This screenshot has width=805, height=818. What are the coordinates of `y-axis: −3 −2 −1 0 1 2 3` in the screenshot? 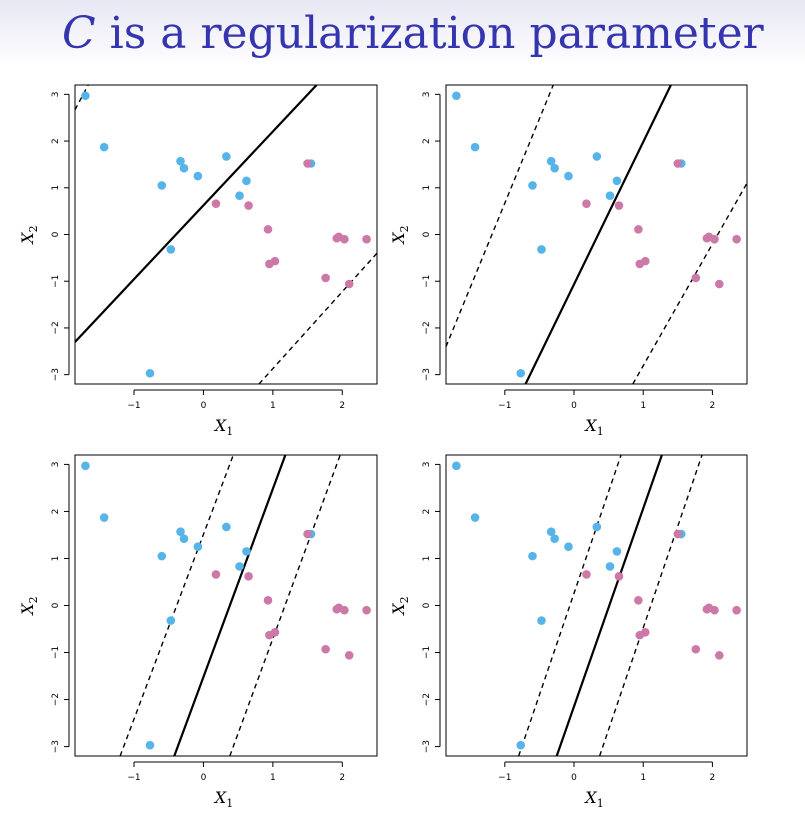 It's located at (60, 236).